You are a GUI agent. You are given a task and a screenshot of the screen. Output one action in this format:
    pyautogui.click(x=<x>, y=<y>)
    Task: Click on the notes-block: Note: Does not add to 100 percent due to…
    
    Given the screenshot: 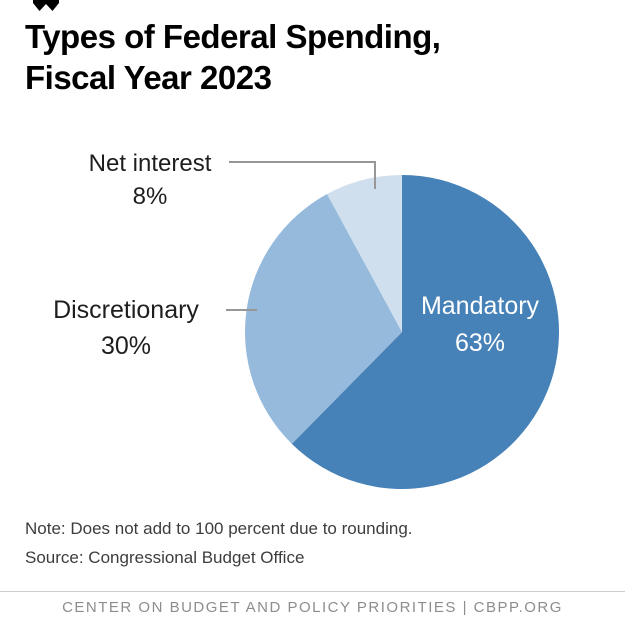 What is the action you would take?
    pyautogui.click(x=219, y=543)
    